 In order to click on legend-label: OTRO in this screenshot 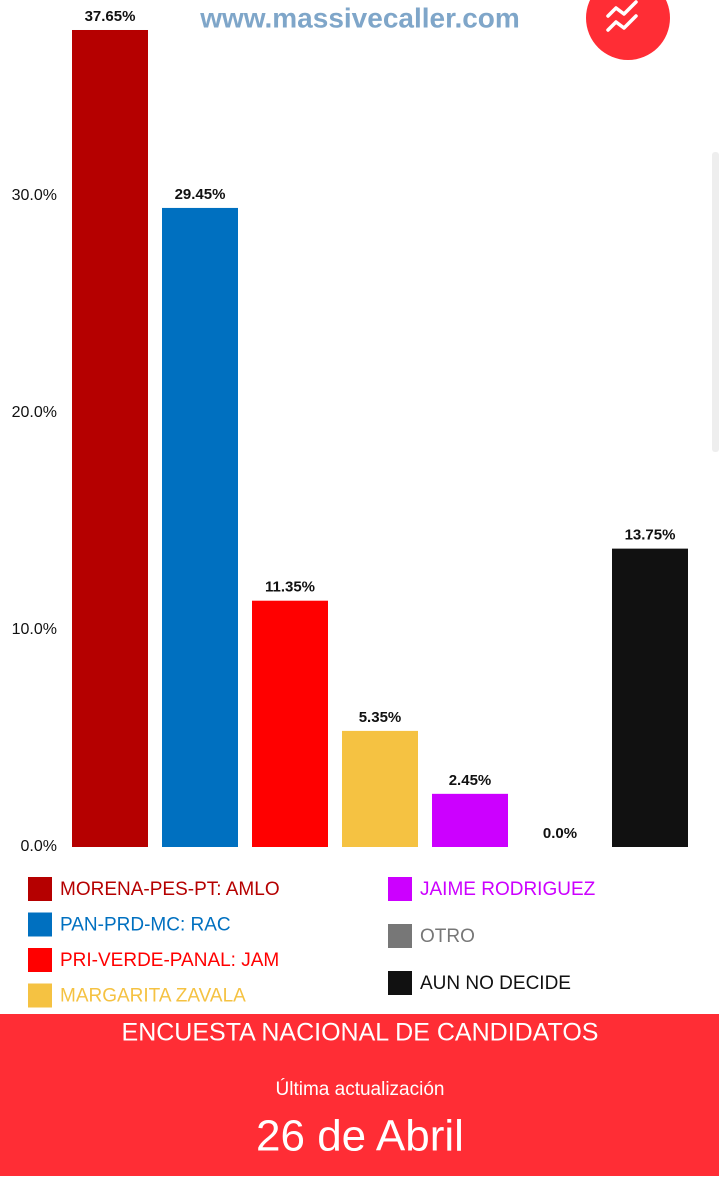, I will do `click(447, 936)`.